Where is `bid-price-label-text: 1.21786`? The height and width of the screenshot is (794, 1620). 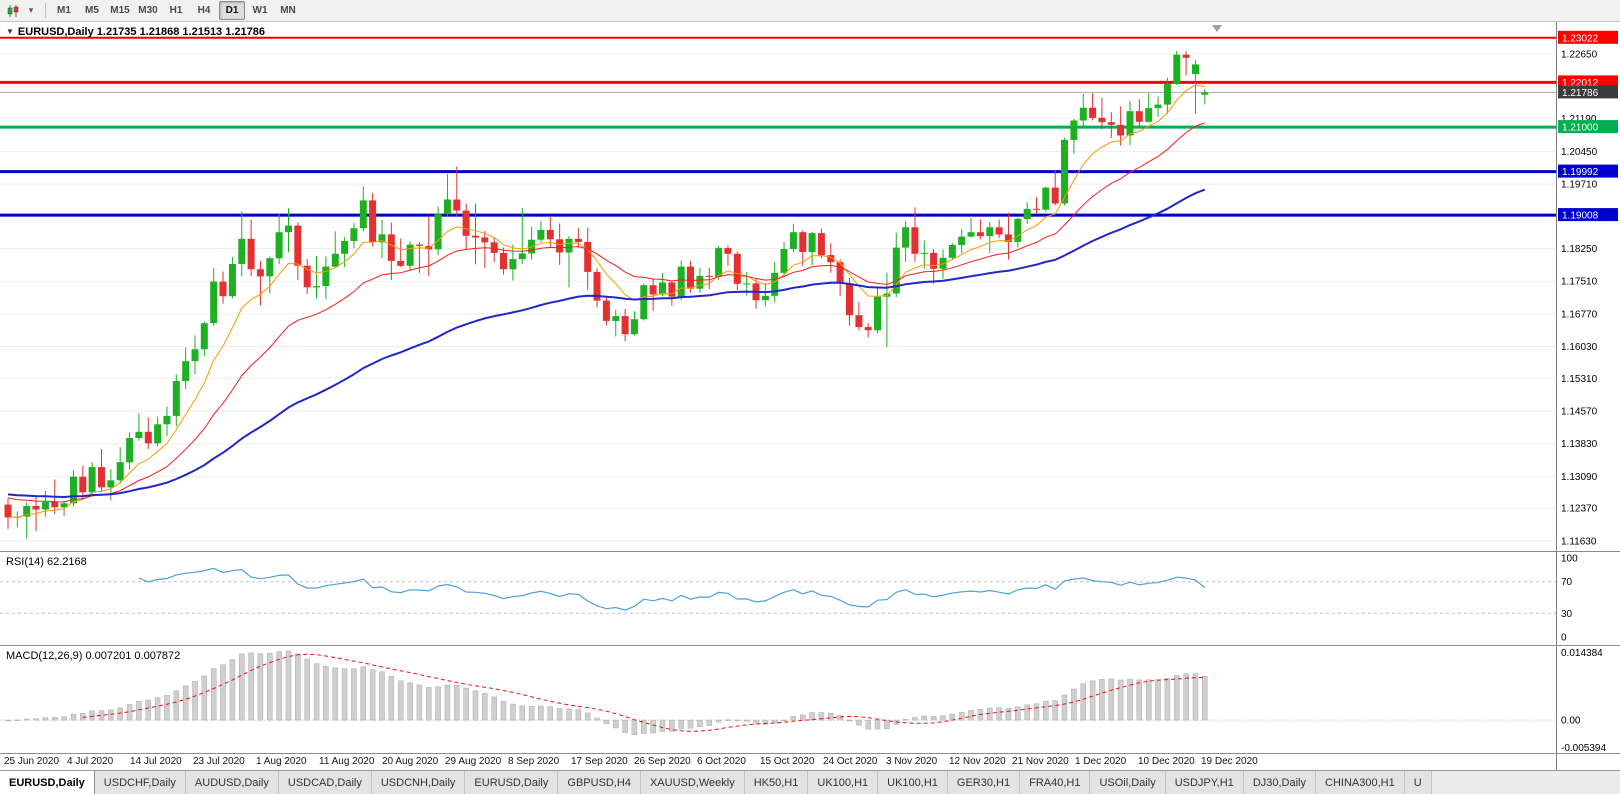 bid-price-label-text: 1.21786 is located at coordinates (1580, 93).